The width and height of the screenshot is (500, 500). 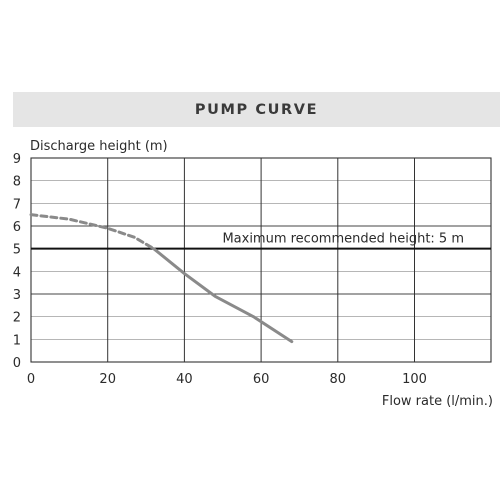 I want to click on x-tick-label: 60, so click(x=261, y=379).